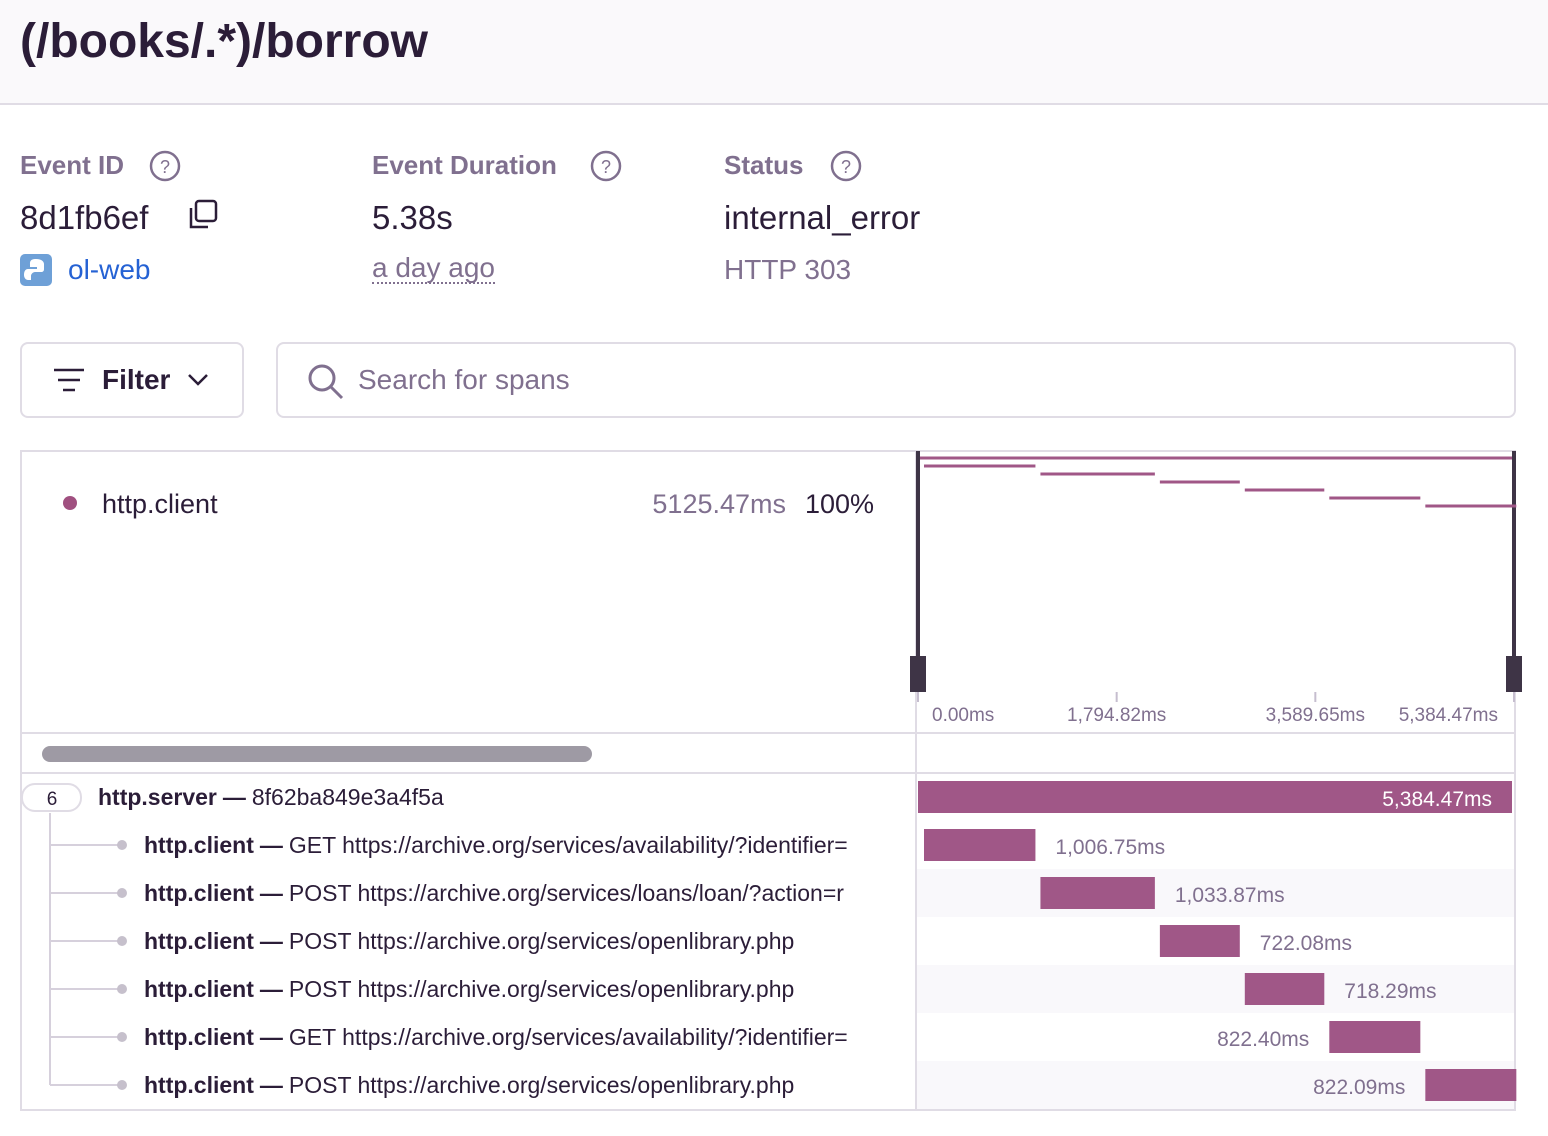 This screenshot has width=1548, height=1136. Describe the element at coordinates (896, 380) in the screenshot. I see `search-input` at that location.